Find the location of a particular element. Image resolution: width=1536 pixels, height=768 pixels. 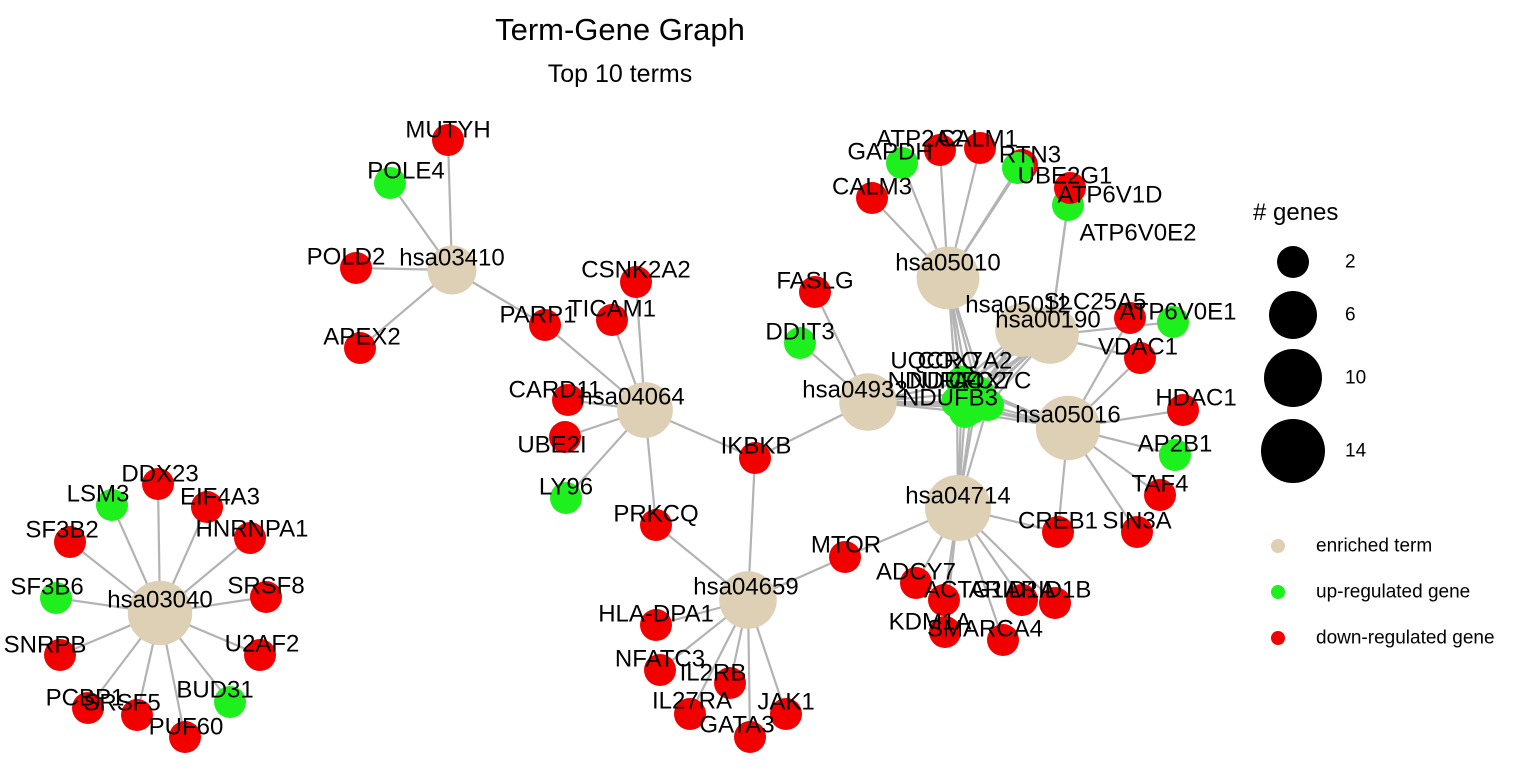

gene-node-puf60 is located at coordinates (185, 737).